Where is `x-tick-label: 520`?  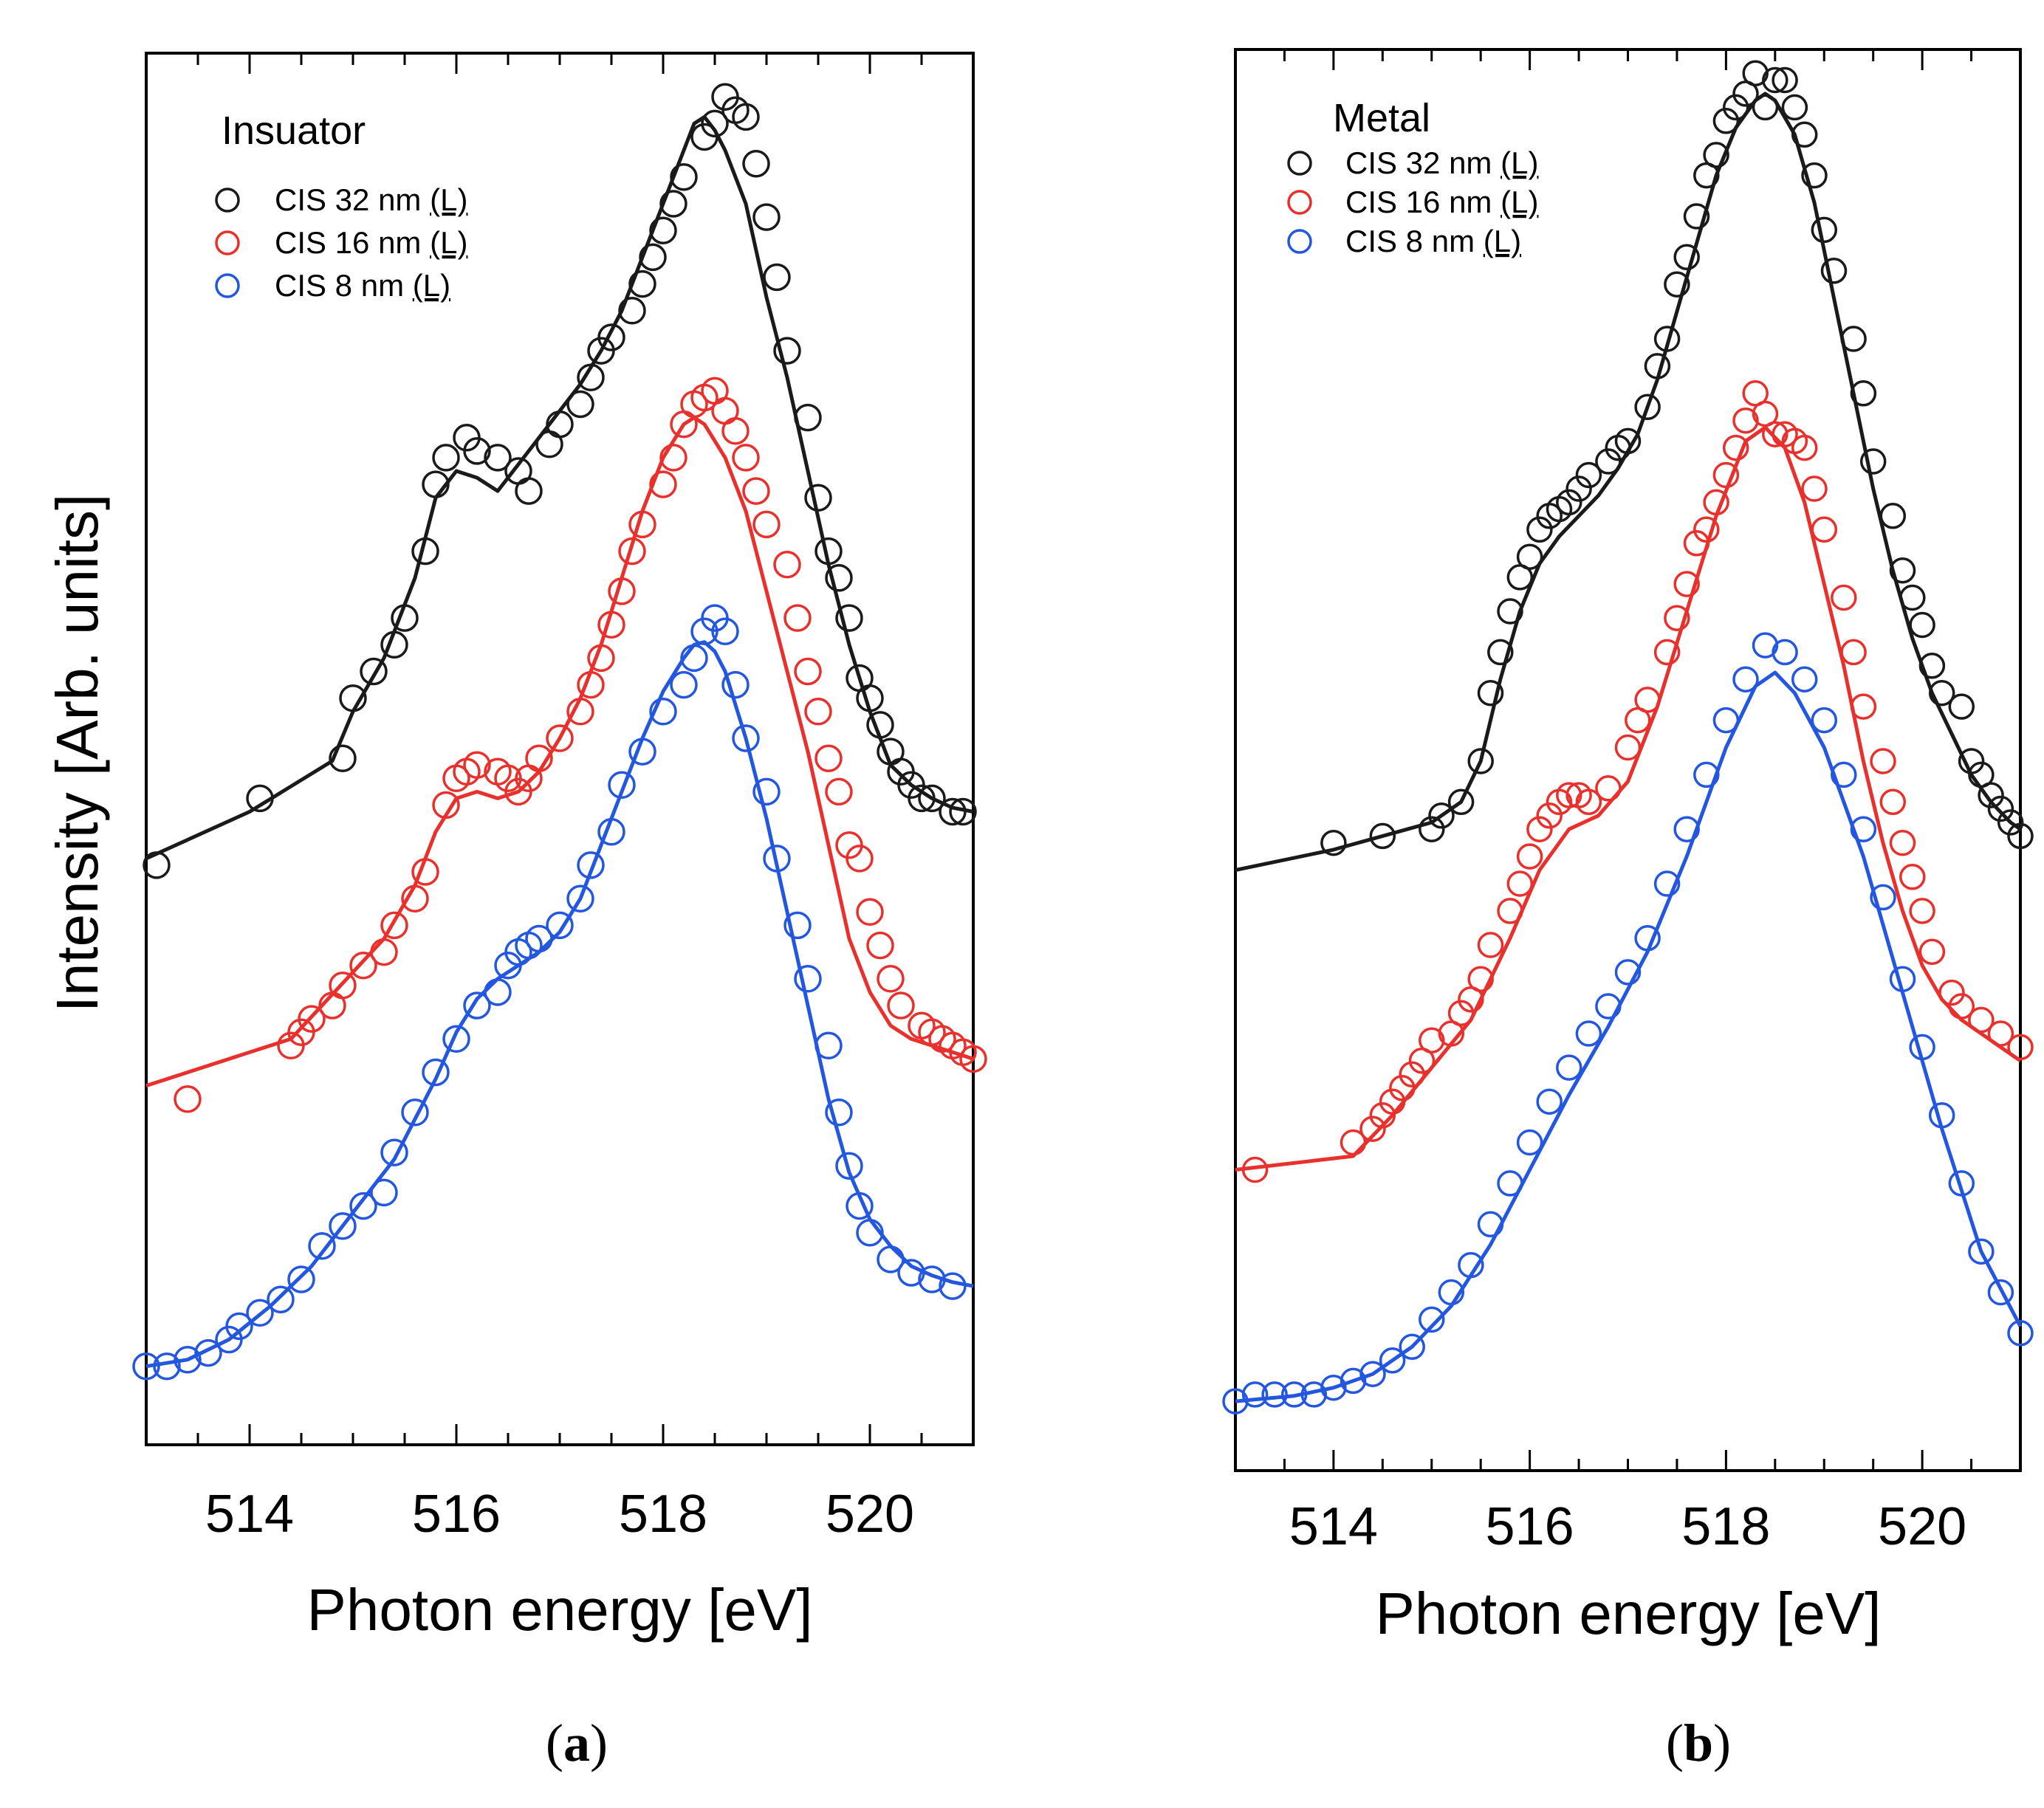 x-tick-label: 520 is located at coordinates (870, 1514).